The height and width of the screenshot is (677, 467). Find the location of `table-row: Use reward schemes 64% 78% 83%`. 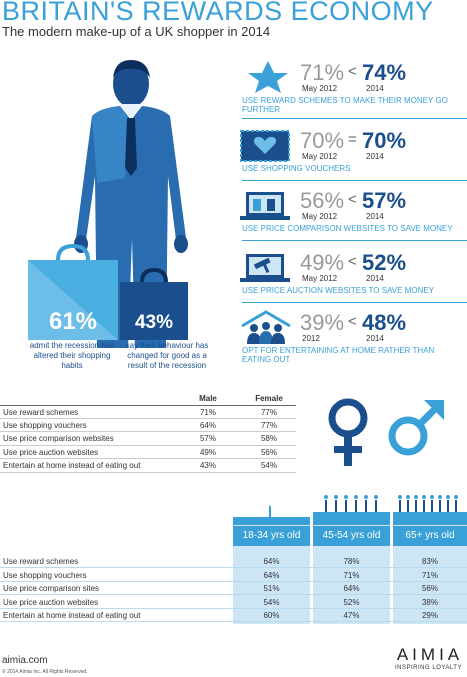

table-row: Use reward schemes 64% 78% 83% is located at coordinates (233, 561).